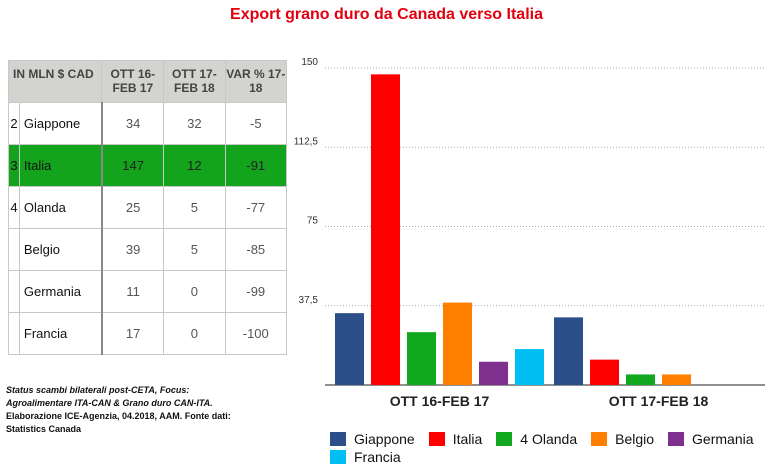 The height and width of the screenshot is (466, 773). What do you see at coordinates (133, 207) in the screenshot?
I see `row-value-period1: 25` at bounding box center [133, 207].